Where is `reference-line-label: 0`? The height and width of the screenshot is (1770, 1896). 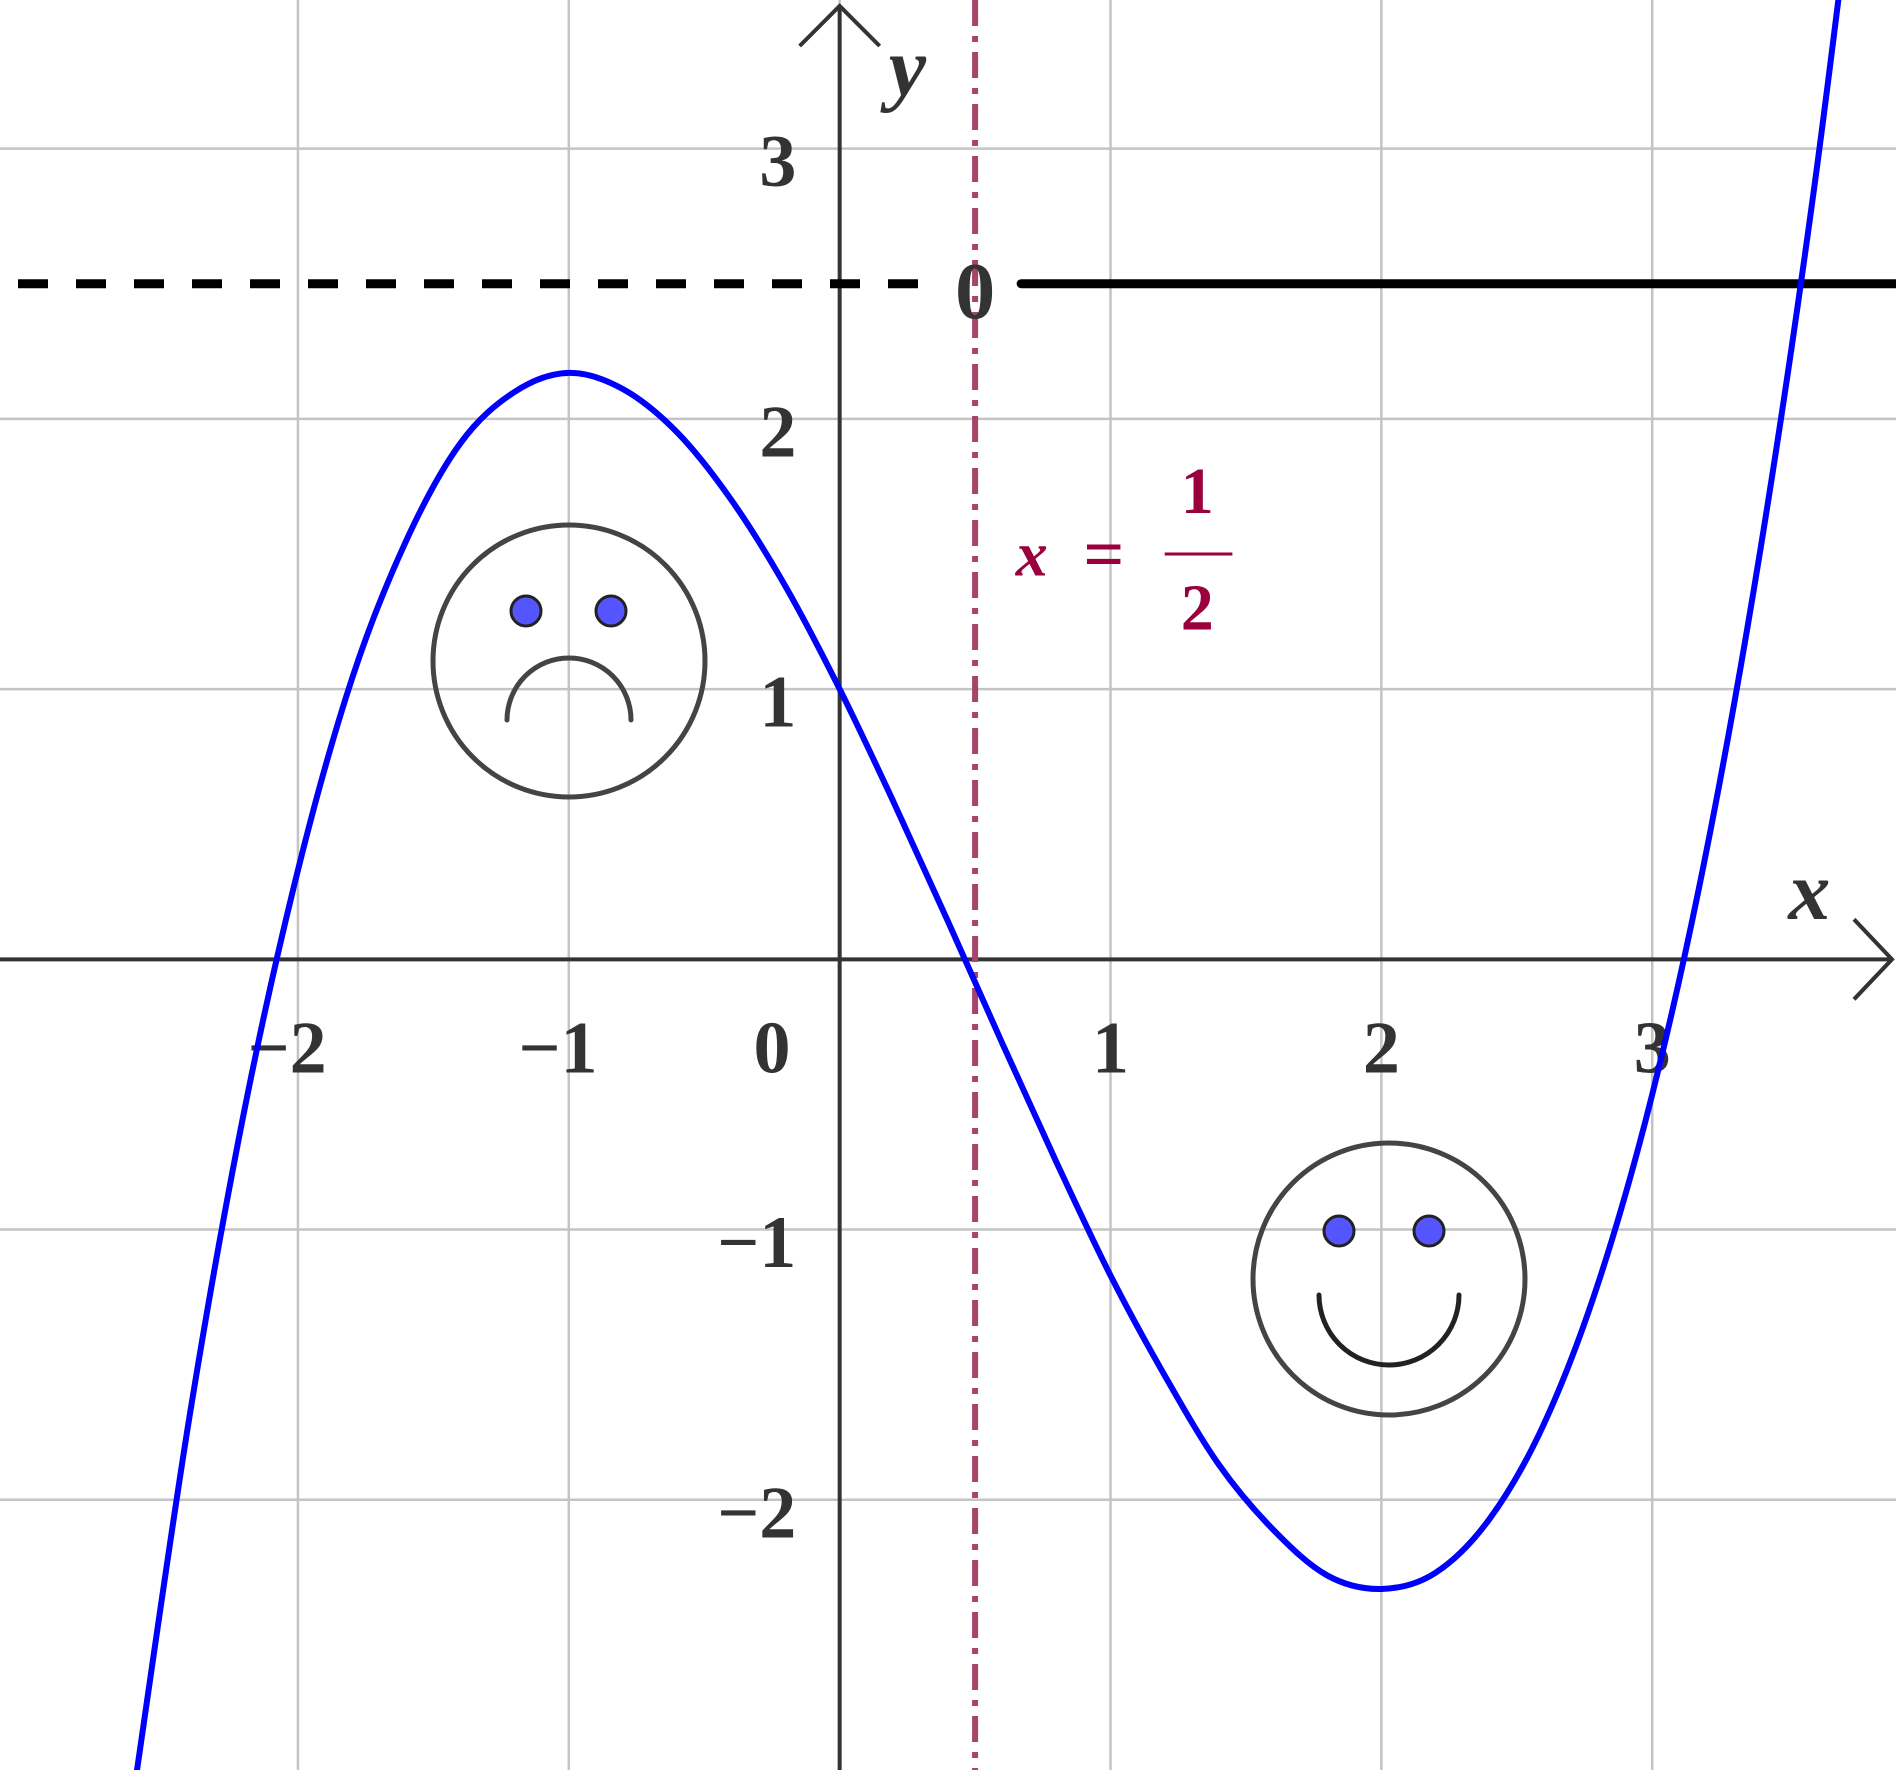 reference-line-label: 0 is located at coordinates (975, 292).